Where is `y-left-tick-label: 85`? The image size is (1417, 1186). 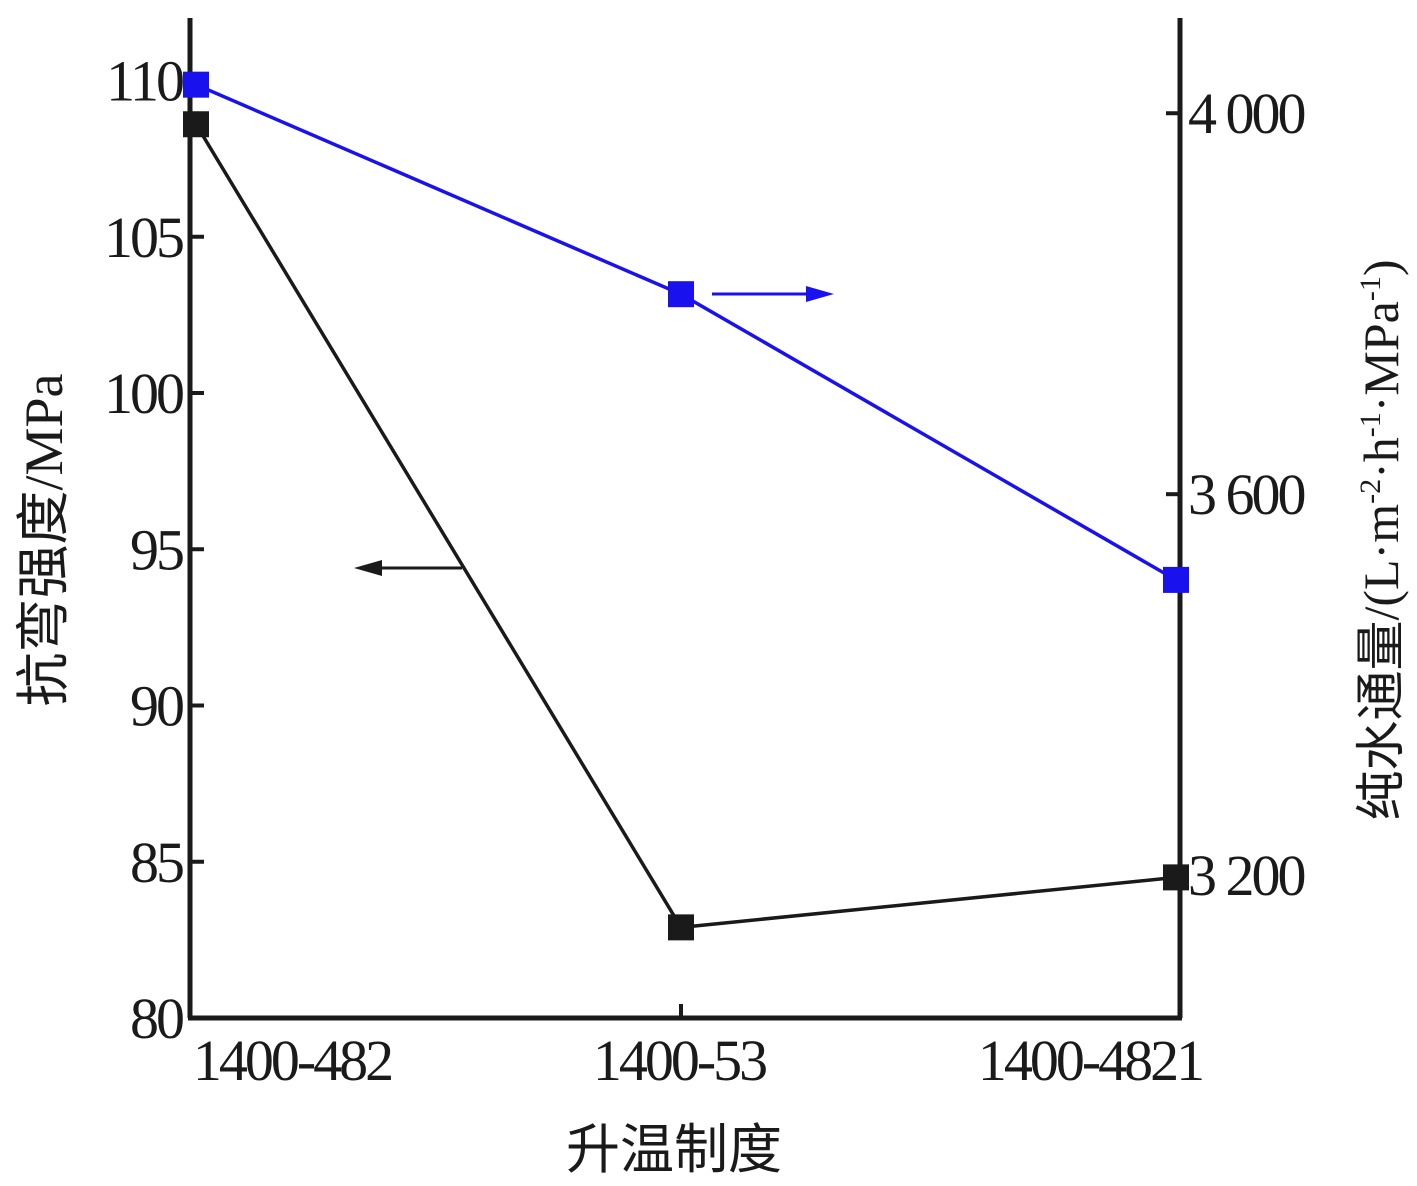 y-left-tick-label: 85 is located at coordinates (156, 862).